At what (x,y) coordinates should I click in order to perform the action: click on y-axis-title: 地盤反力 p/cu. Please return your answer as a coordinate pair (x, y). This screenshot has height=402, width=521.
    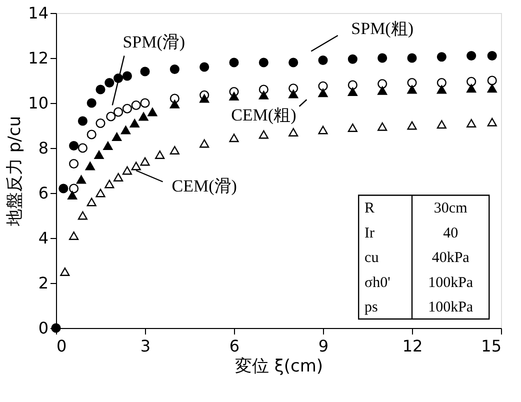
    Looking at the image, I should click on (15, 172).